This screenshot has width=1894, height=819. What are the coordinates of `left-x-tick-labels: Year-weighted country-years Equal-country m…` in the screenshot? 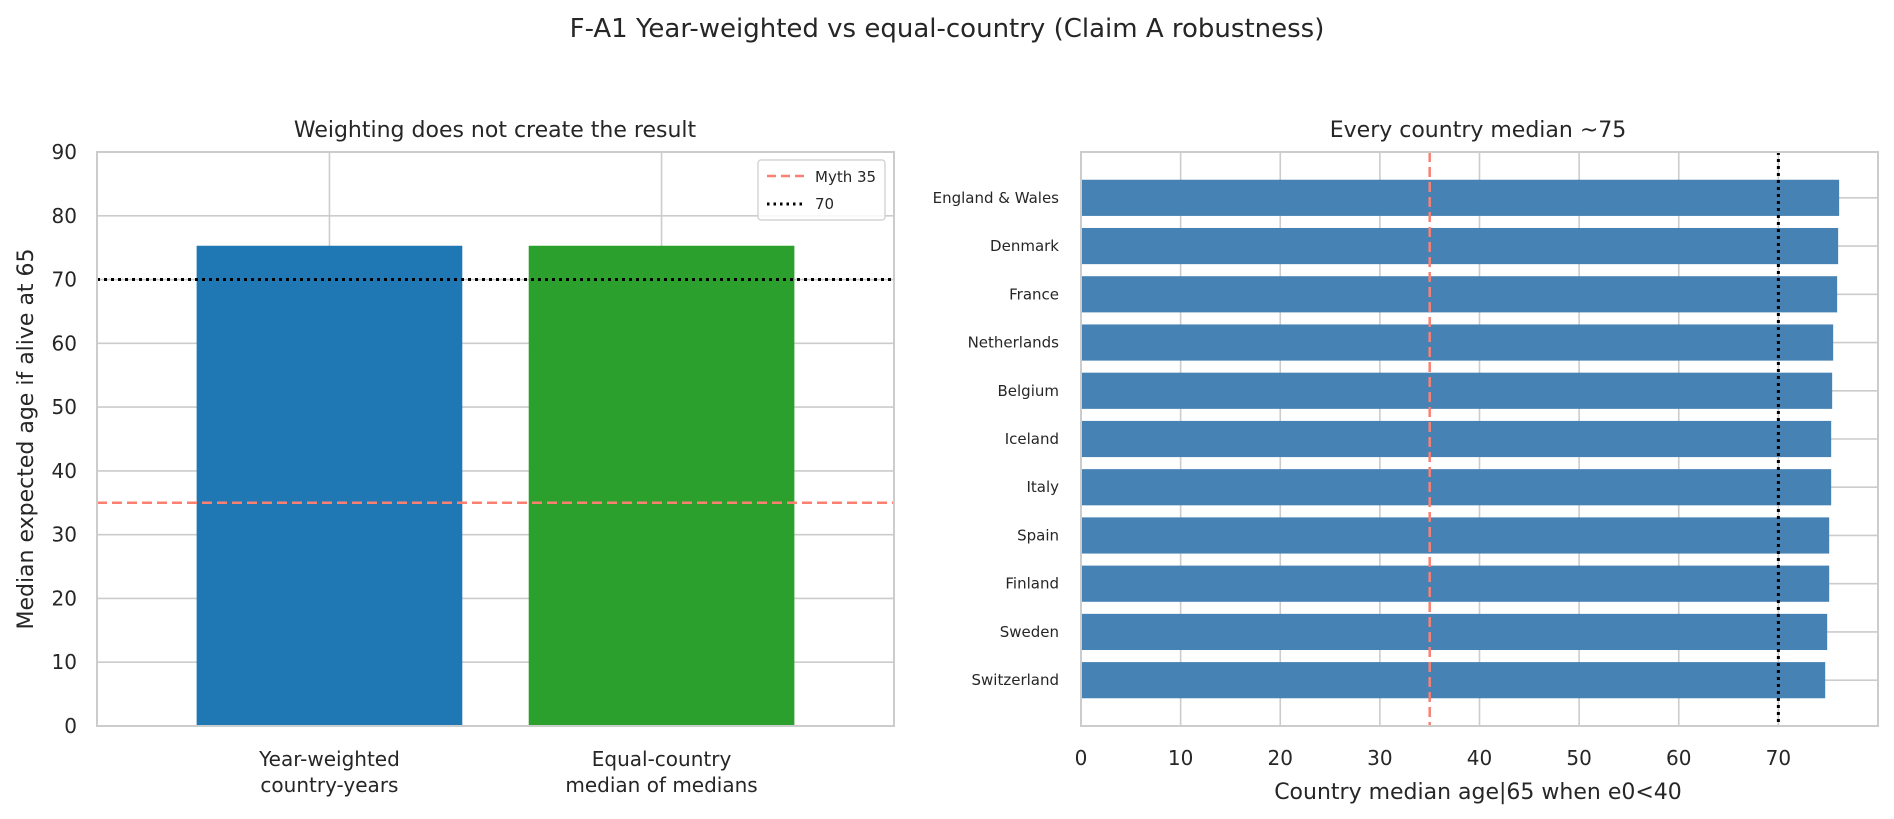 It's located at (508, 772).